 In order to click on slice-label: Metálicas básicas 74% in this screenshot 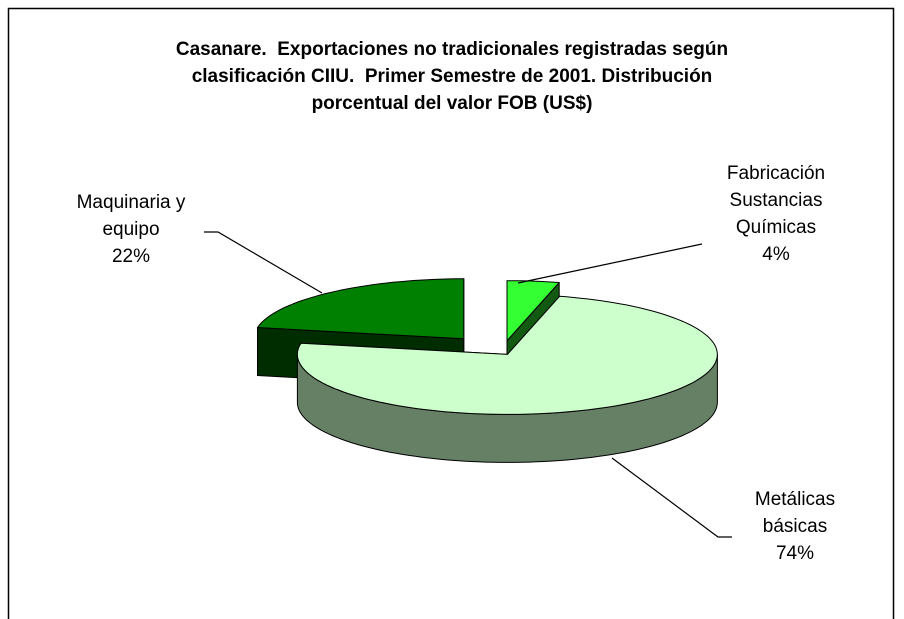, I will do `click(795, 526)`.